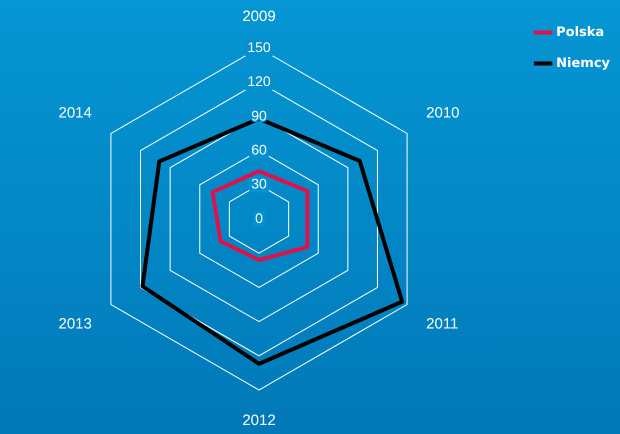  Describe the element at coordinates (75, 324) in the screenshot. I see `spoke-label: 2013` at that location.